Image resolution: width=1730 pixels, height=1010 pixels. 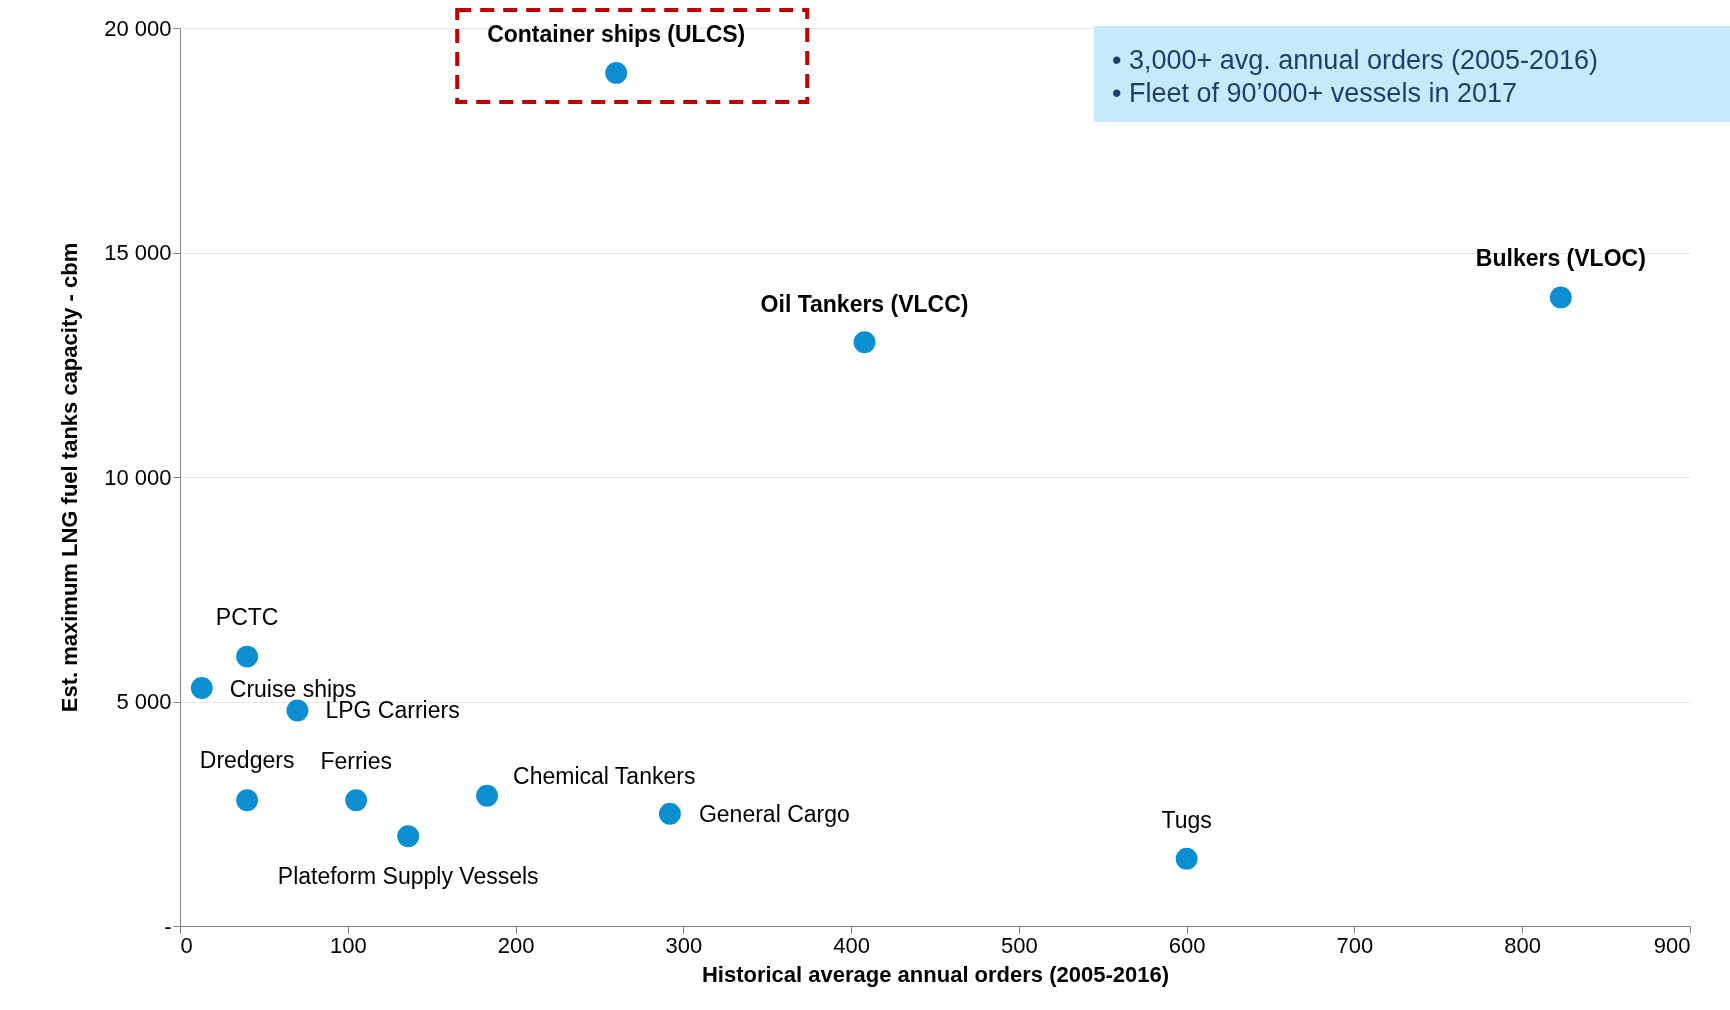 I want to click on x-tick-label: 100, so click(x=348, y=945).